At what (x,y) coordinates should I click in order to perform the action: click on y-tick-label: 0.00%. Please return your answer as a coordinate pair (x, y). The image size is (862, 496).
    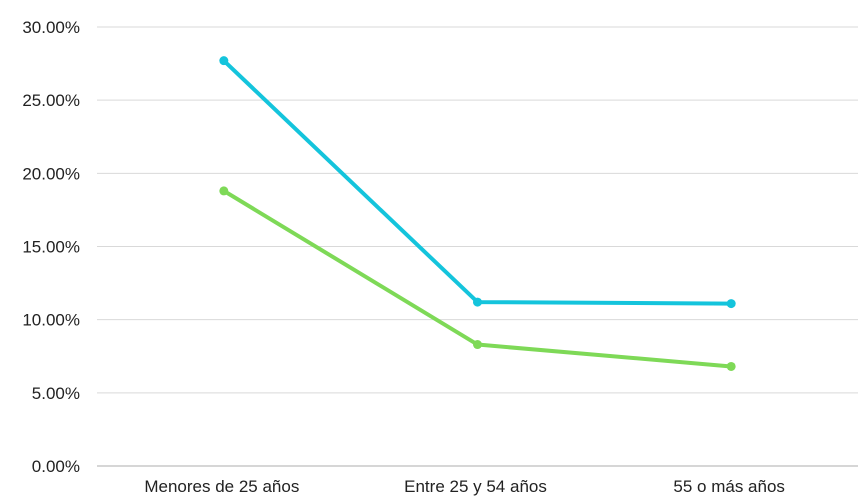
    Looking at the image, I should click on (56, 466).